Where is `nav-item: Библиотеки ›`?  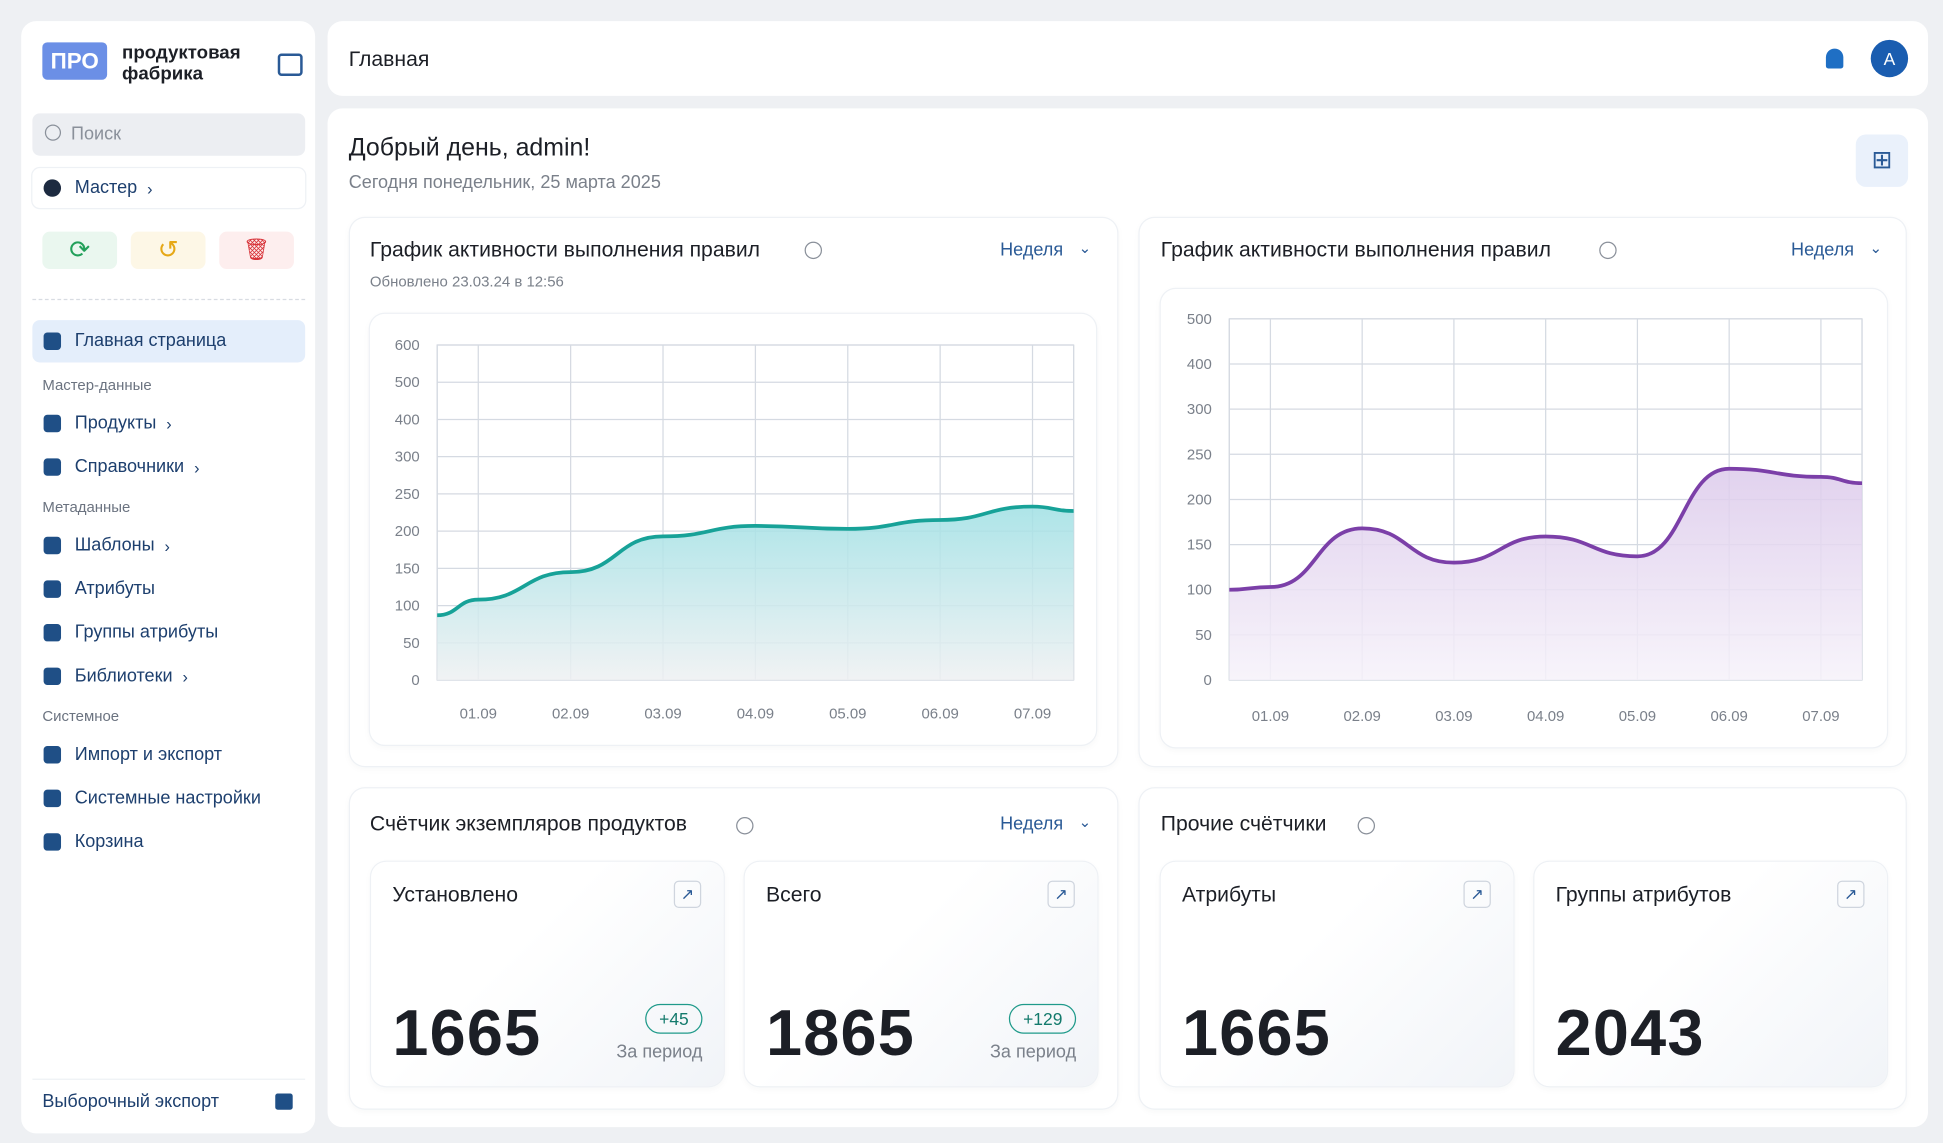
nav-item: Библиотеки › is located at coordinates (168, 676).